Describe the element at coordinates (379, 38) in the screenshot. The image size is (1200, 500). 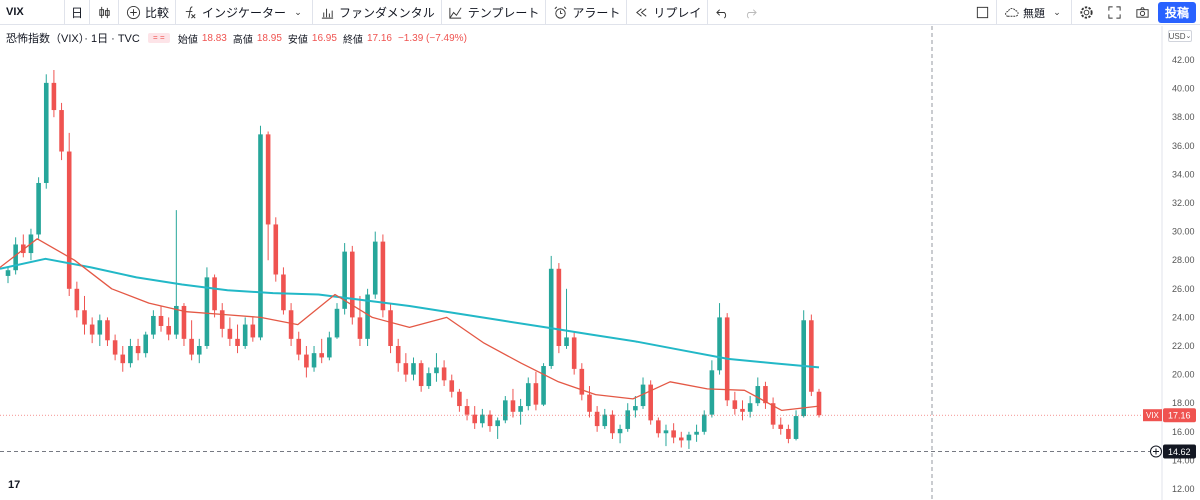
I see `close-value: 17.16` at that location.